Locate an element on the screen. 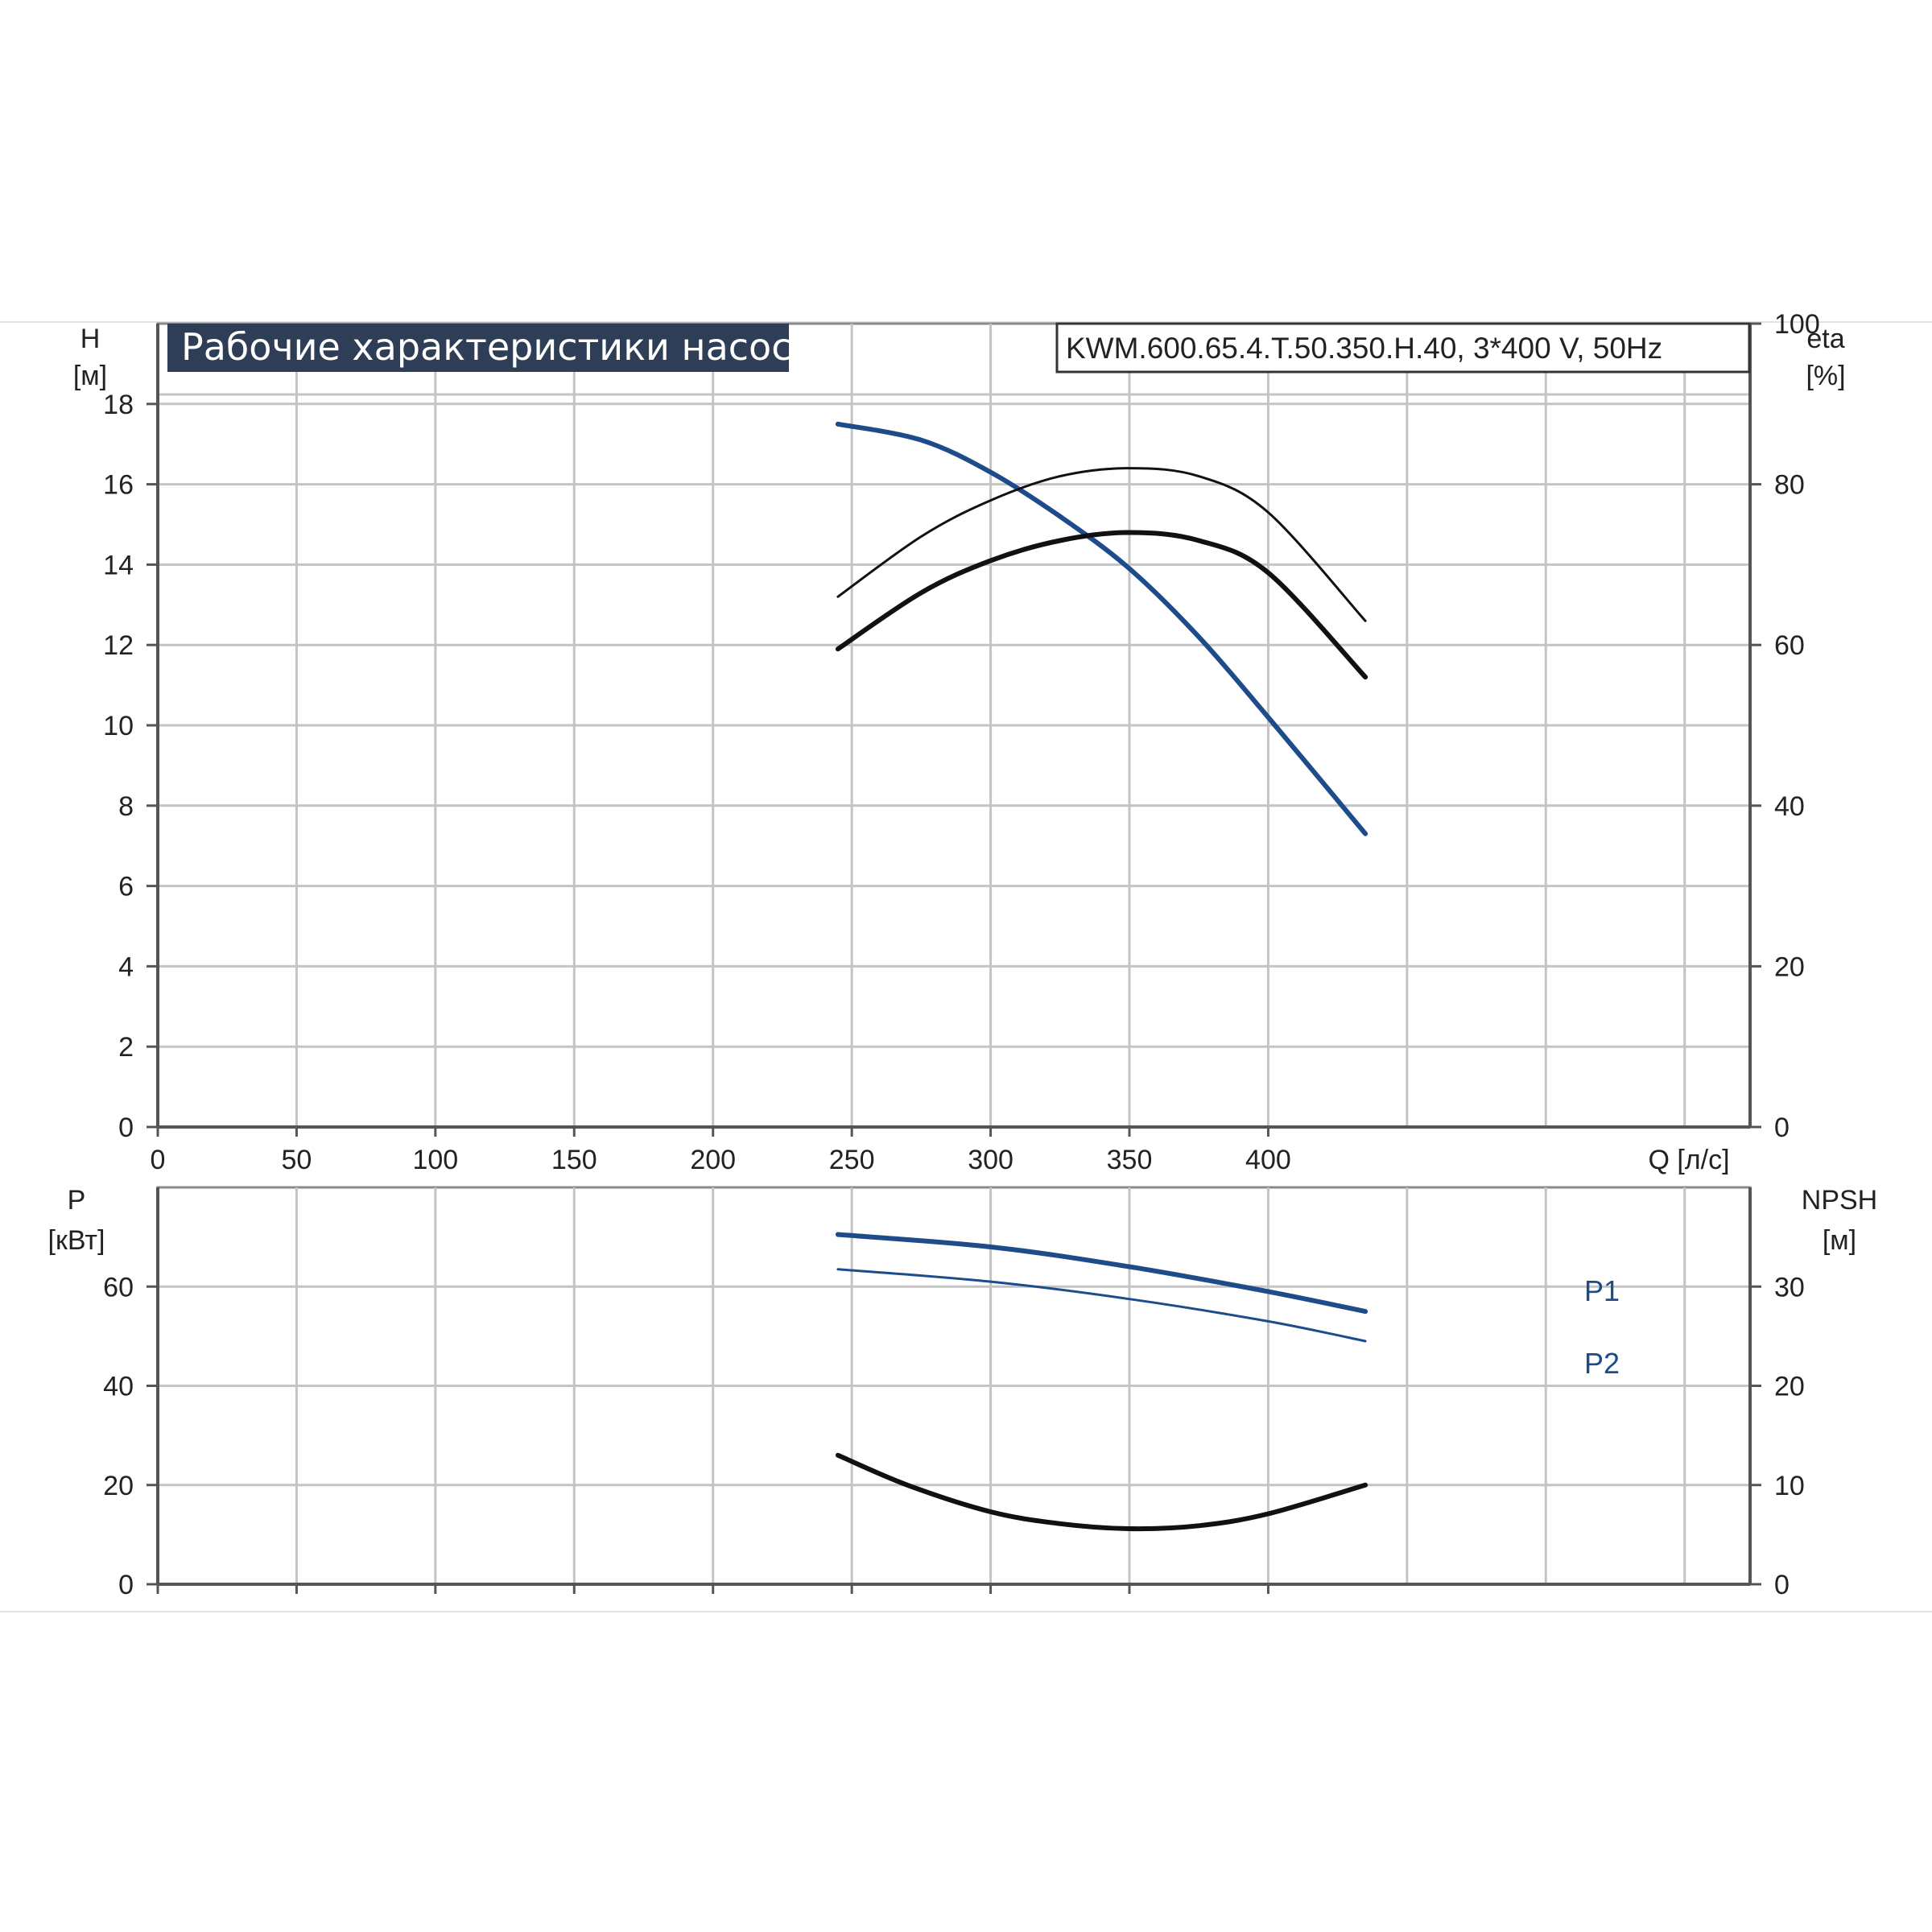 This screenshot has height=1932, width=1932. eta-axis-label: eta is located at coordinates (1825, 339).